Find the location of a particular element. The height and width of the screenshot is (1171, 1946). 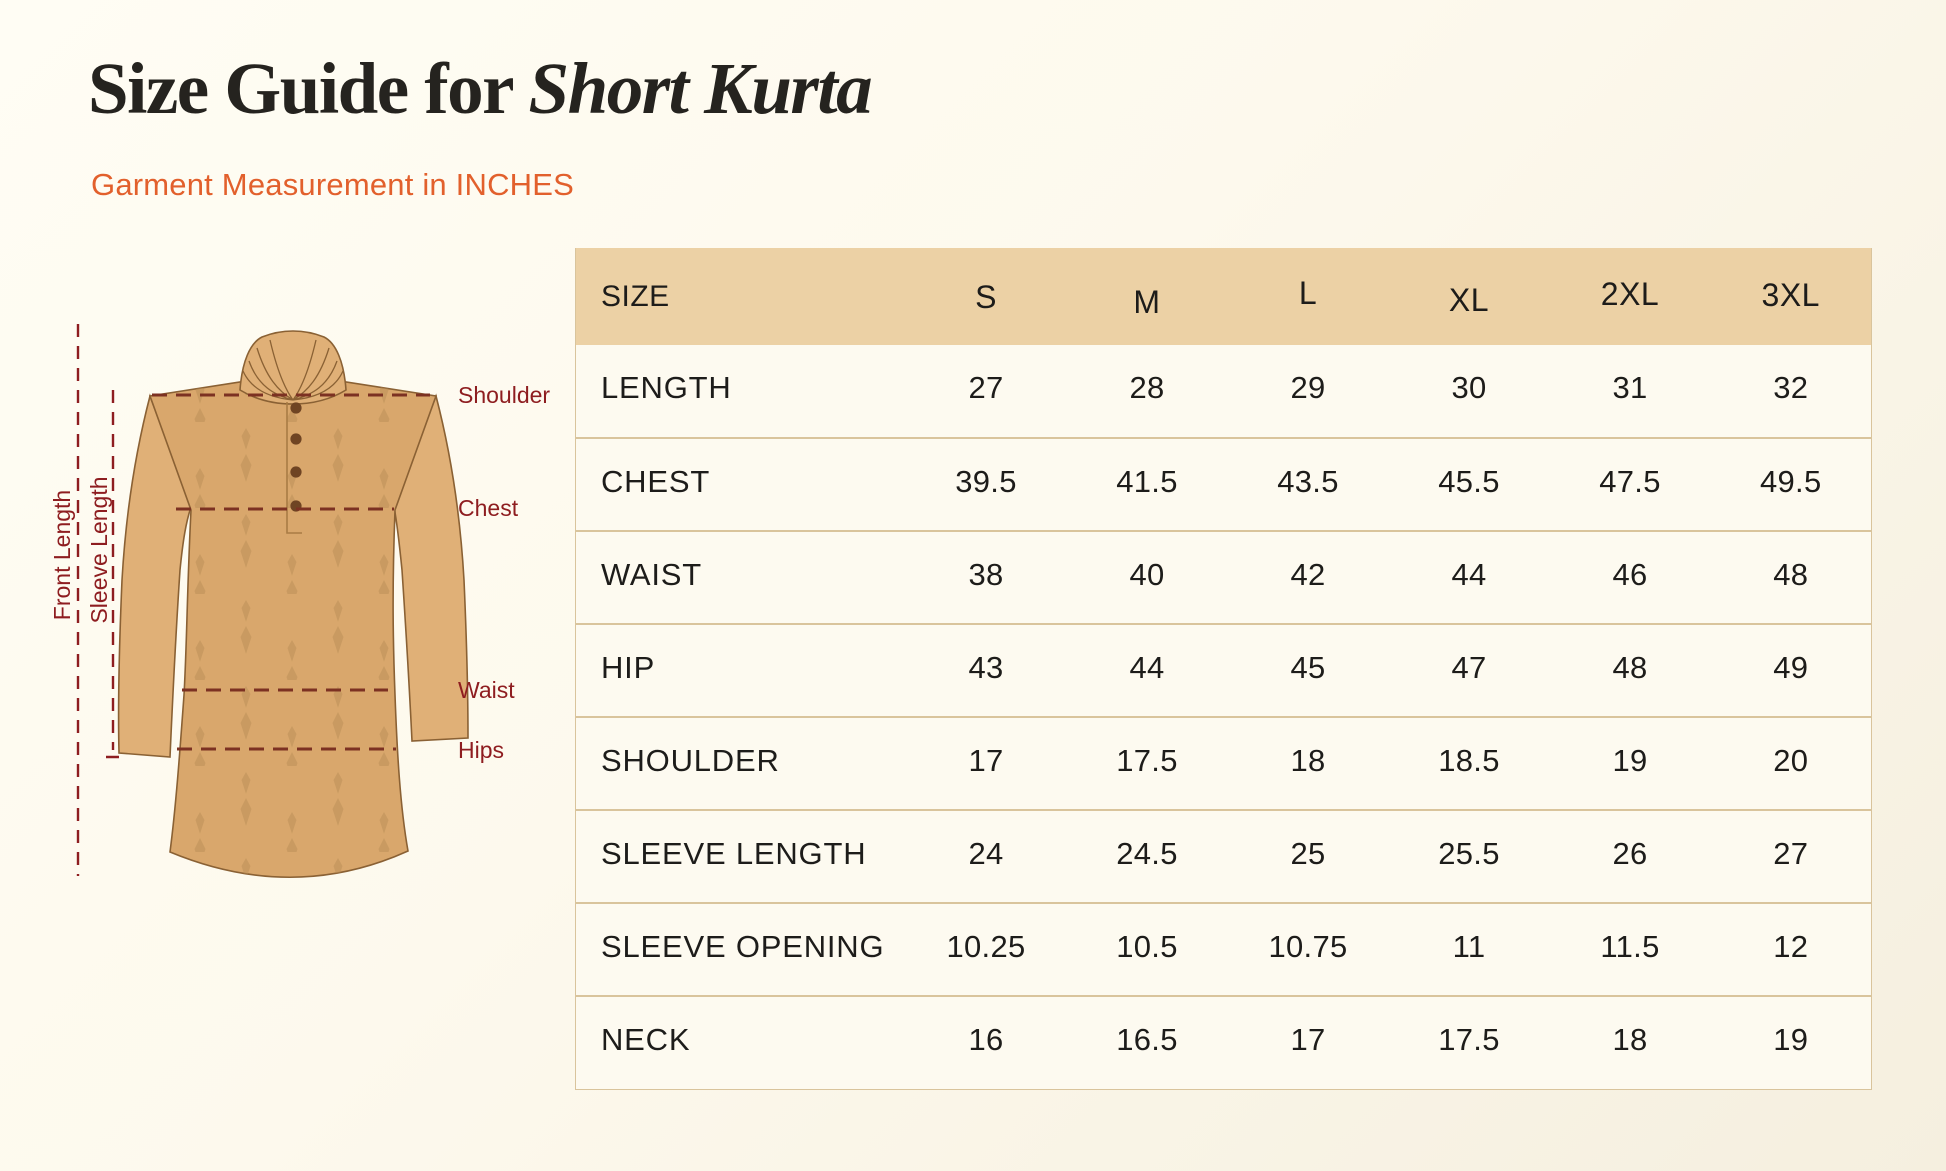

measurement-value-cell: 31 is located at coordinates (1630, 387).